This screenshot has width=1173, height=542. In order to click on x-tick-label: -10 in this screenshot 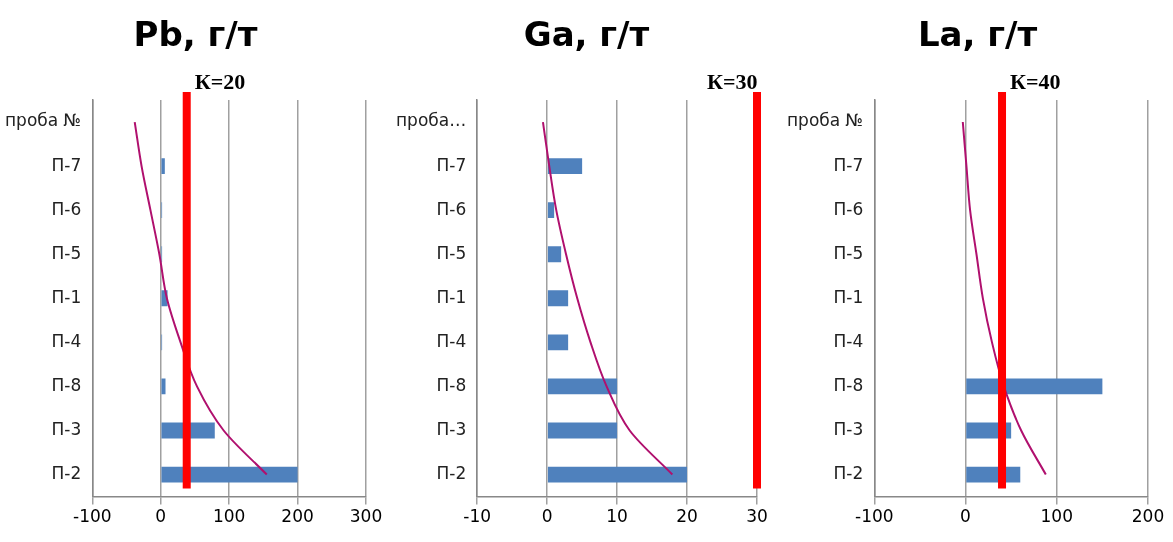, I will do `click(477, 516)`.